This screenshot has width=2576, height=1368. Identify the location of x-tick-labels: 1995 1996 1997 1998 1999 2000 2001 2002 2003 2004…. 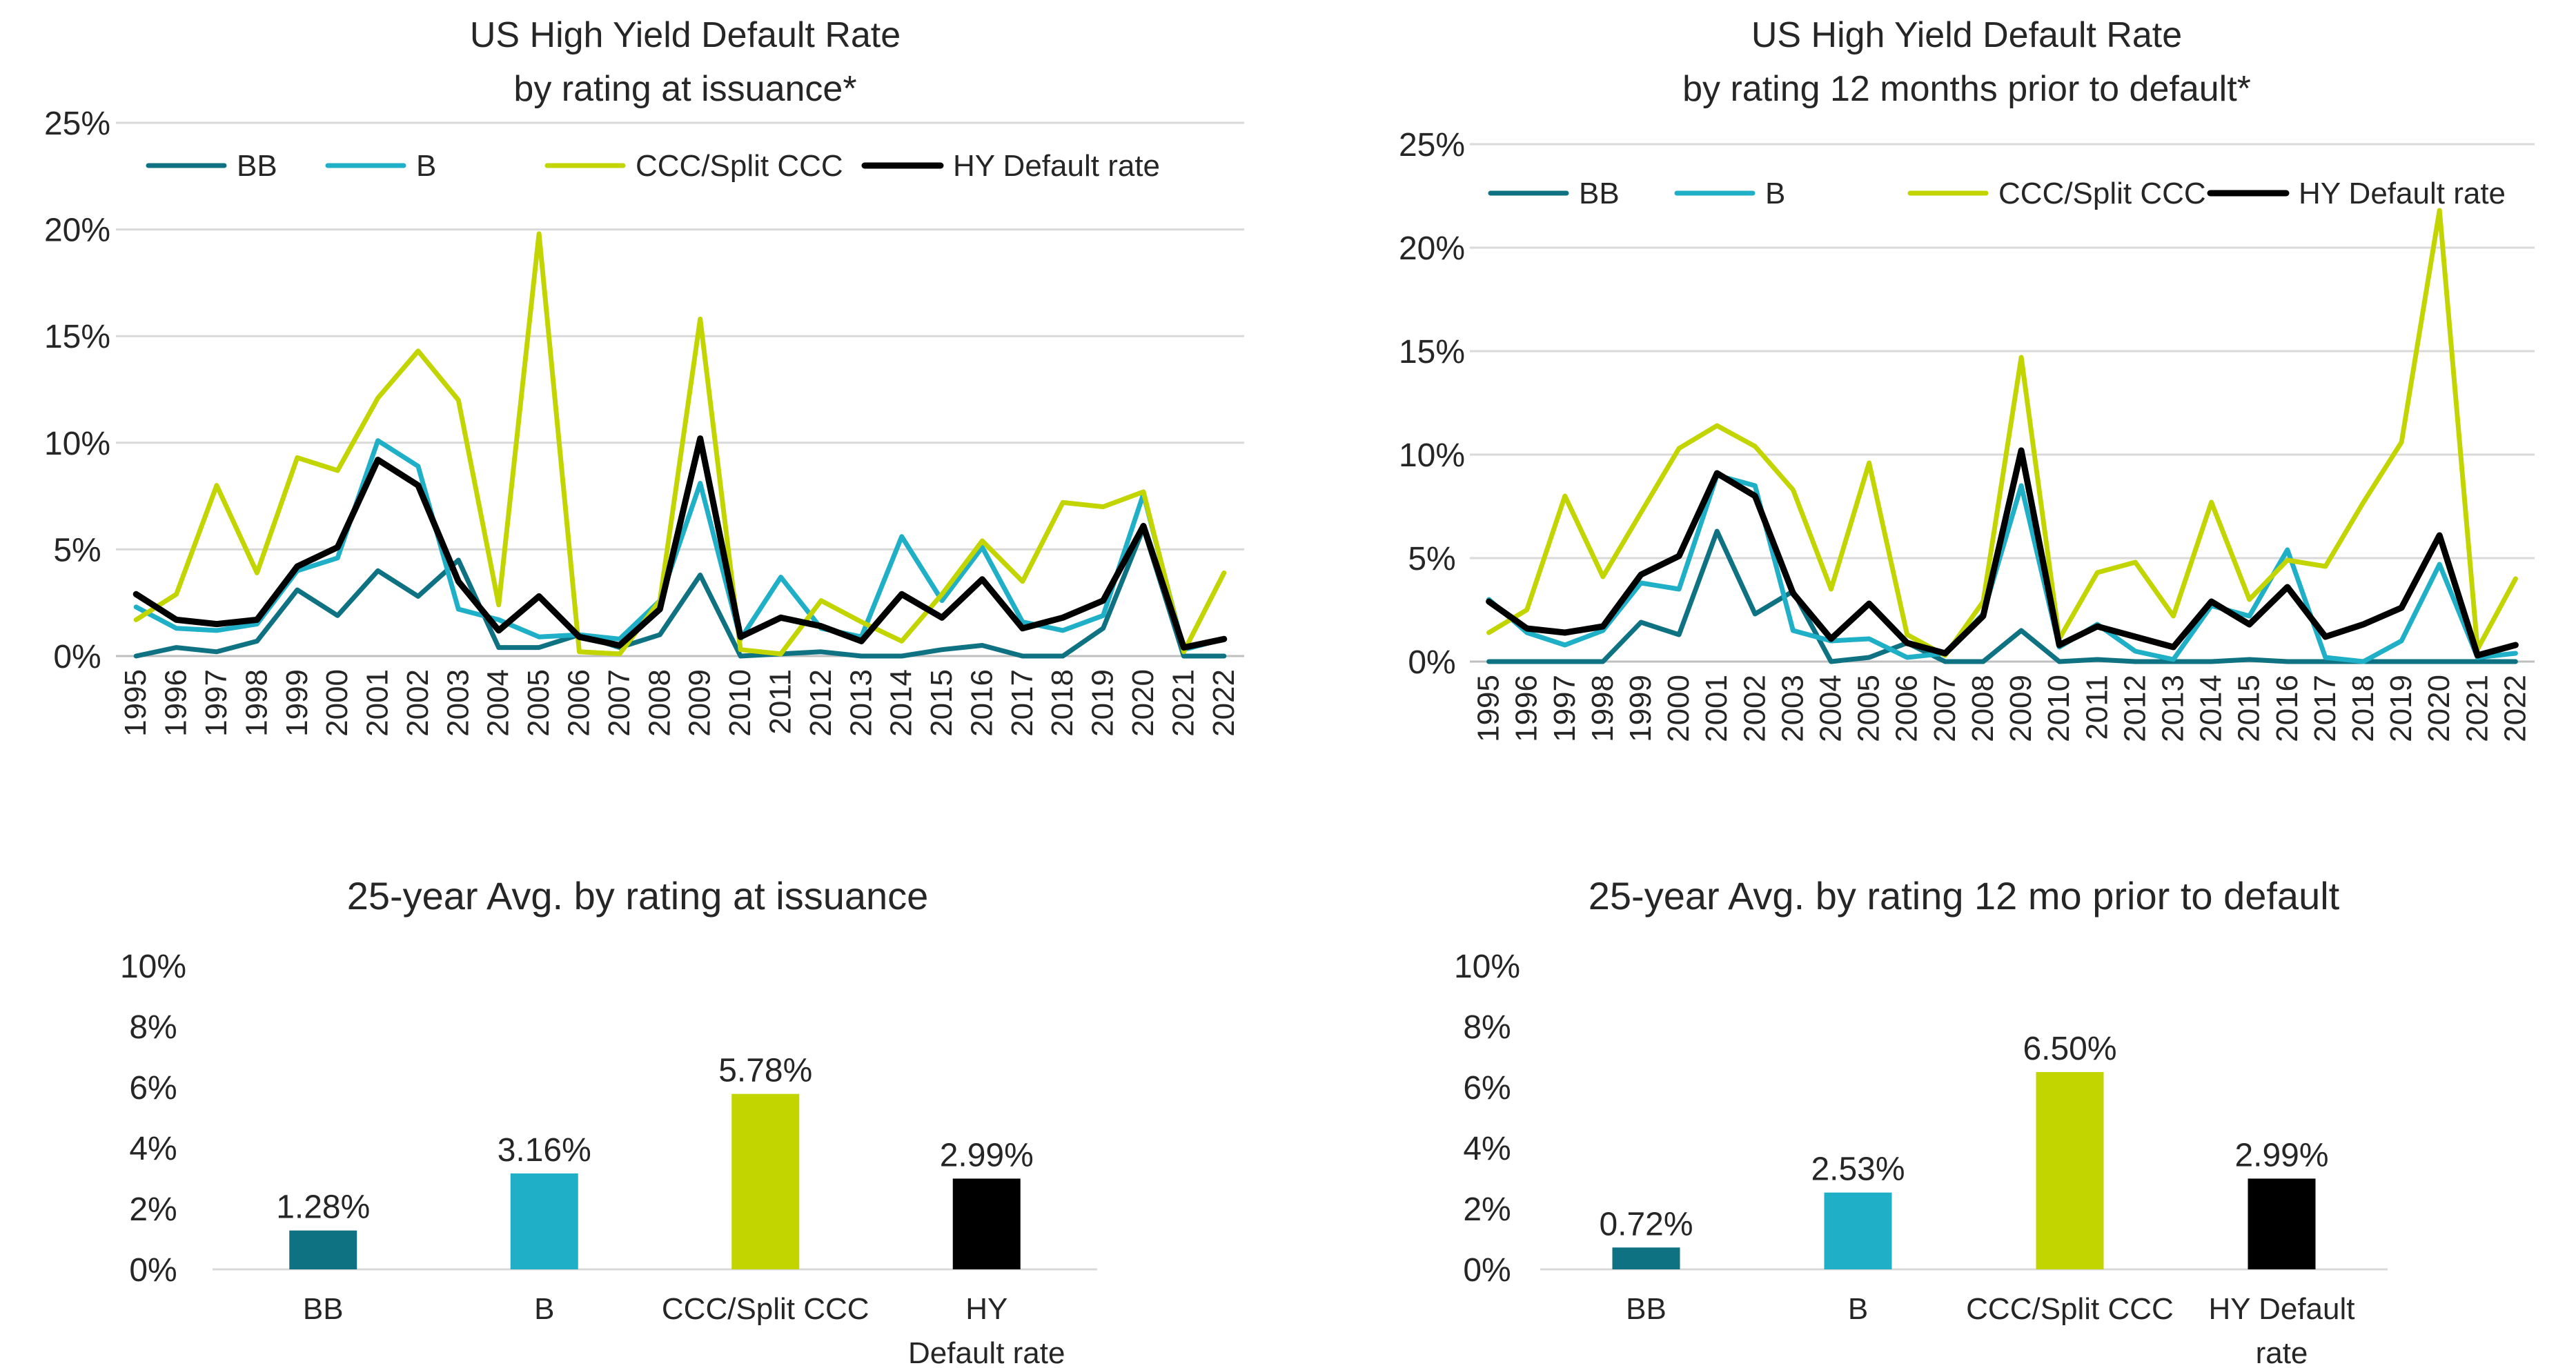
(2002, 708).